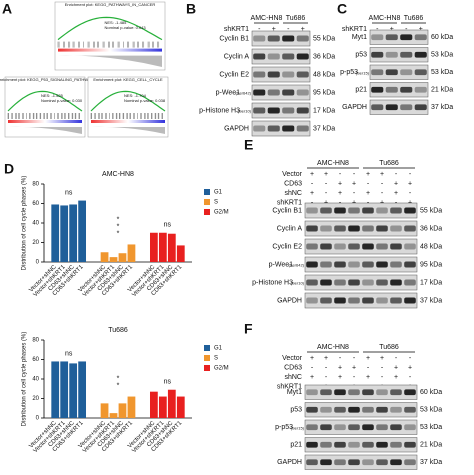  I want to click on mw-label: 36 kDa, so click(324, 56).